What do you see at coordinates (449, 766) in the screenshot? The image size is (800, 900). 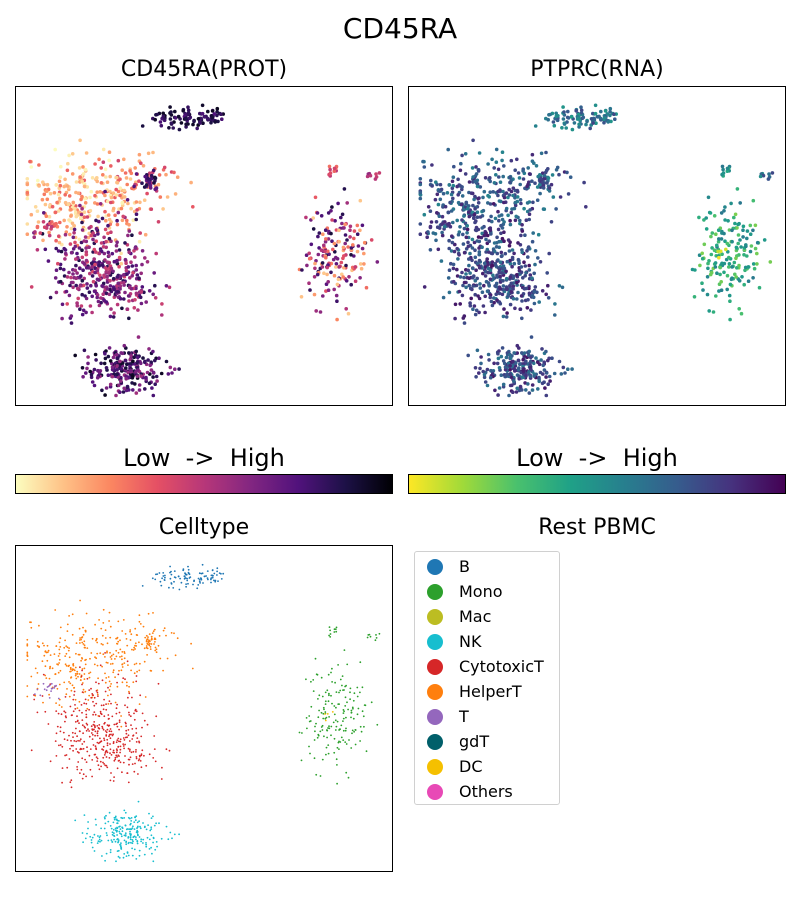 I see `legend-item-dc: DC` at bounding box center [449, 766].